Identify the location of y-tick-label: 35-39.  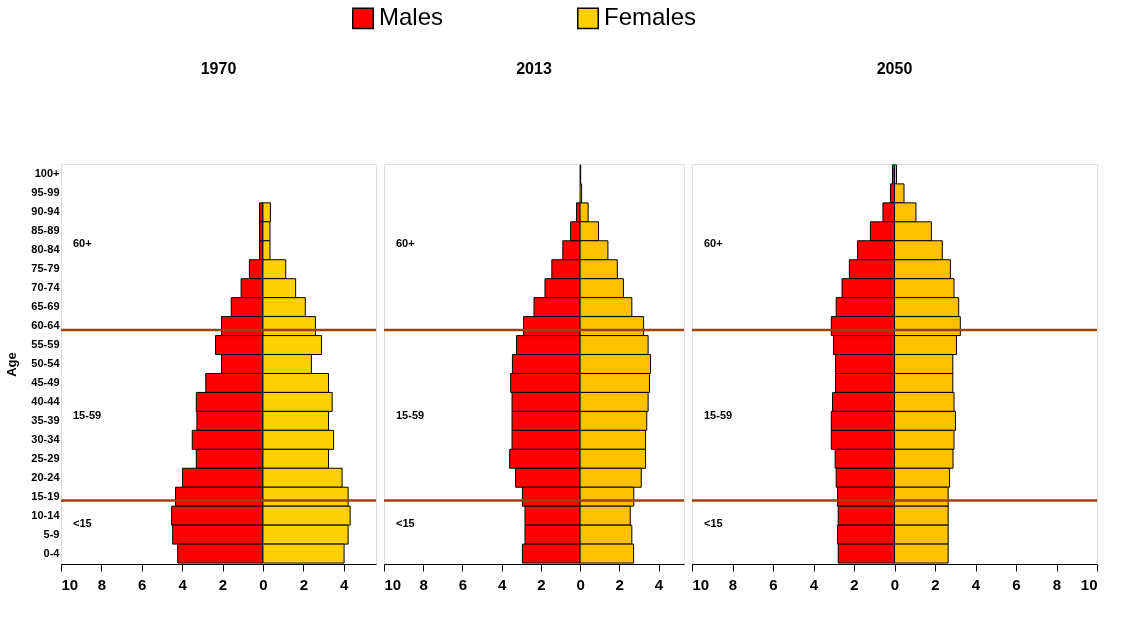
(45, 419).